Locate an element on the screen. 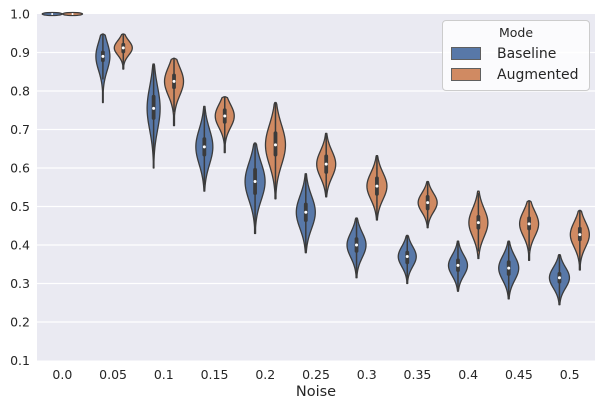 Image resolution: width=601 pixels, height=413 pixels. legend-entry-baseline: Baseline is located at coordinates (516, 53).